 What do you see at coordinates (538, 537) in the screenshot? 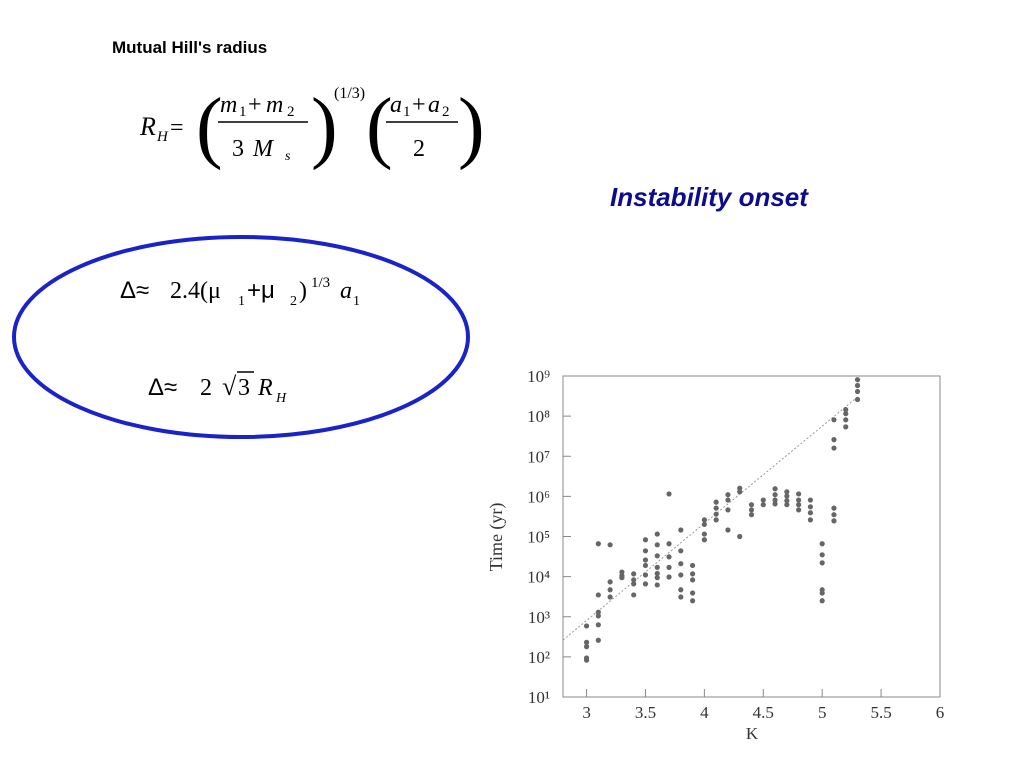
I see `y-tick-label: 10⁵` at bounding box center [538, 537].